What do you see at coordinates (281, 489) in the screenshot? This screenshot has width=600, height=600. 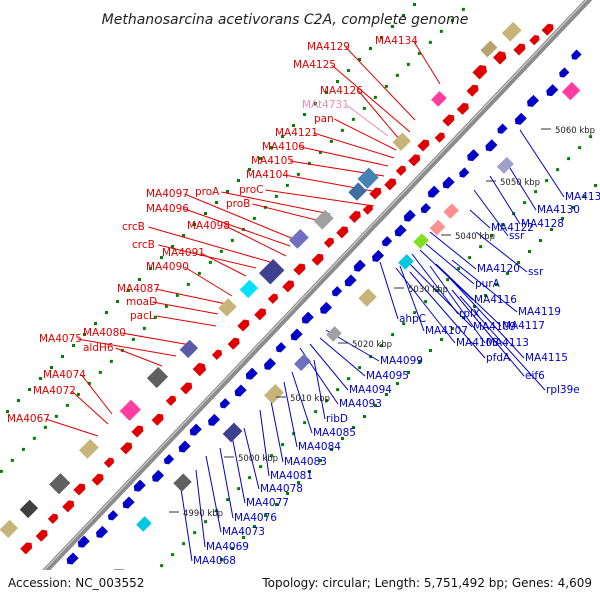 I see `gene-label-reverse: MA4078` at bounding box center [281, 489].